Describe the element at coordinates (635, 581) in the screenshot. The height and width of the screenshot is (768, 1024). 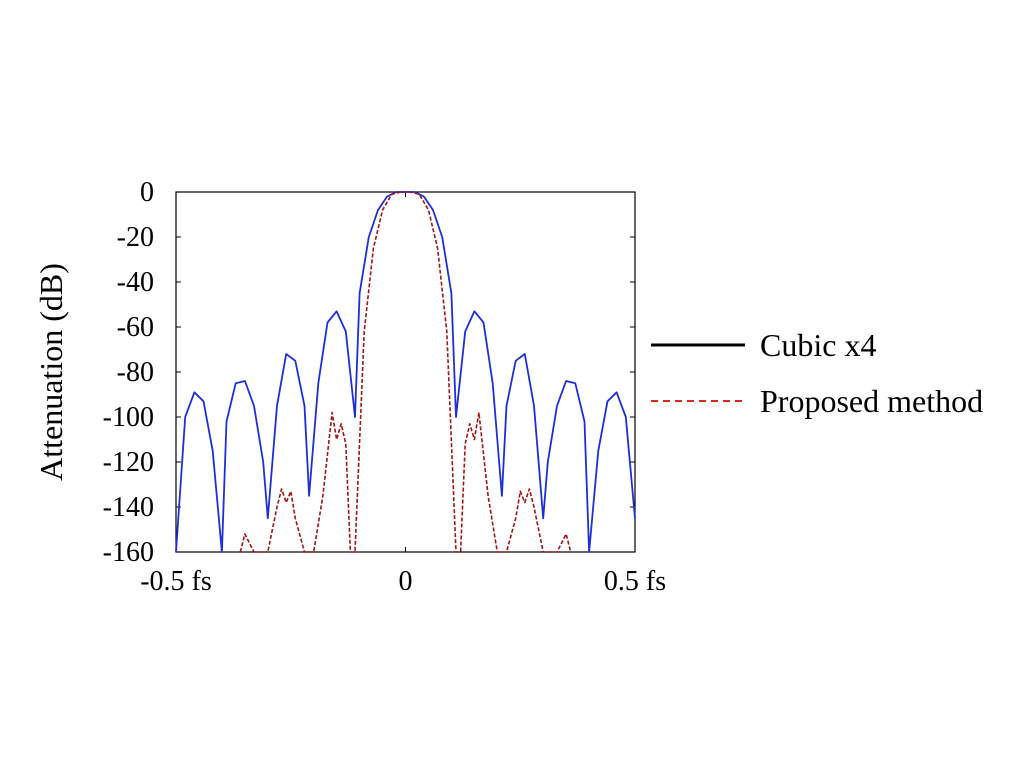
I see `x-tick-label: 0.5 fs` at that location.